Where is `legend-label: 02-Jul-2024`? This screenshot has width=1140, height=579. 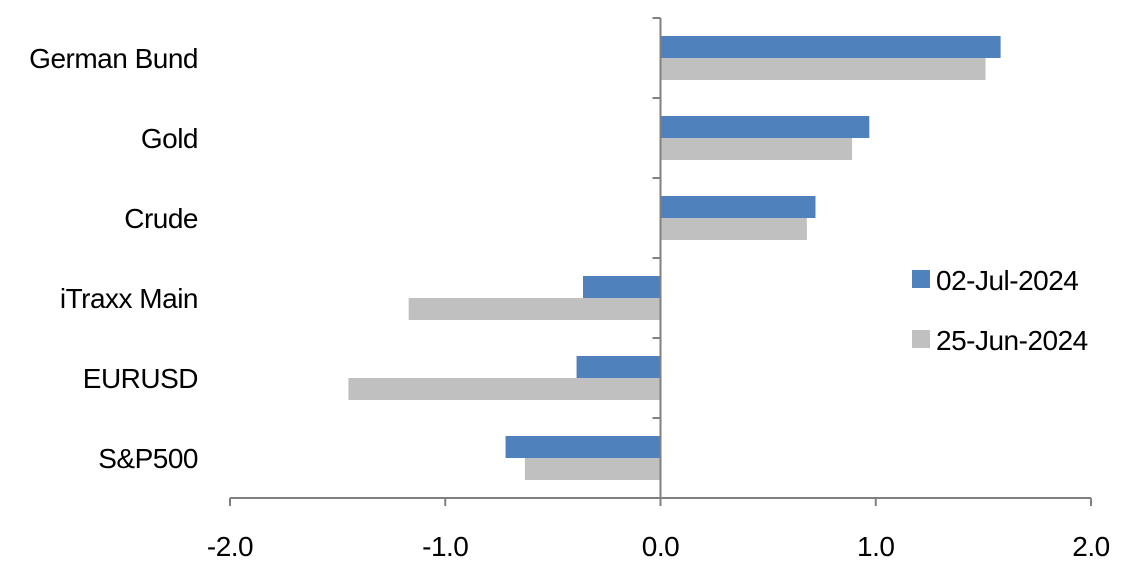
legend-label: 02-Jul-2024 is located at coordinates (1007, 280).